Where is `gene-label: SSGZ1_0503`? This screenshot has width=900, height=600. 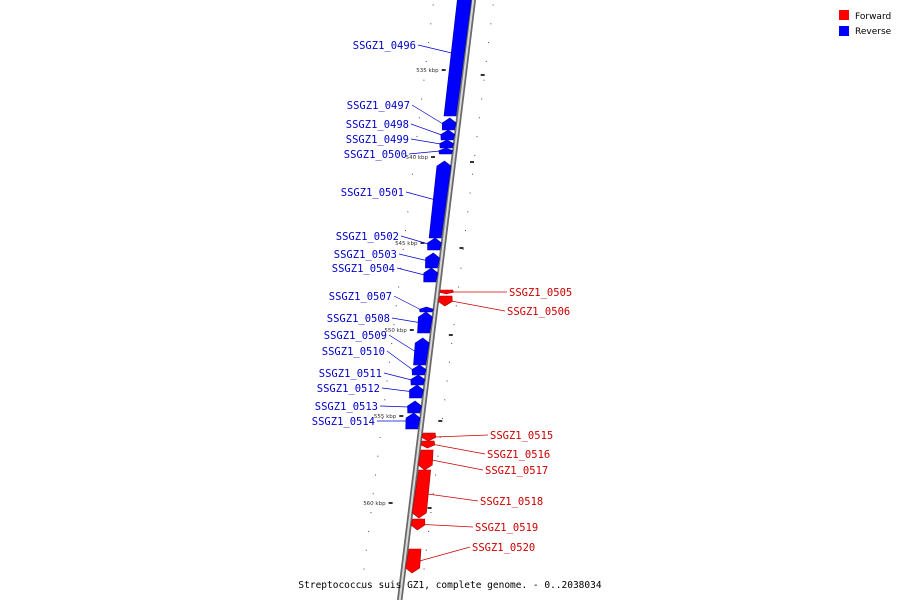 gene-label: SSGZ1_0503 is located at coordinates (365, 255).